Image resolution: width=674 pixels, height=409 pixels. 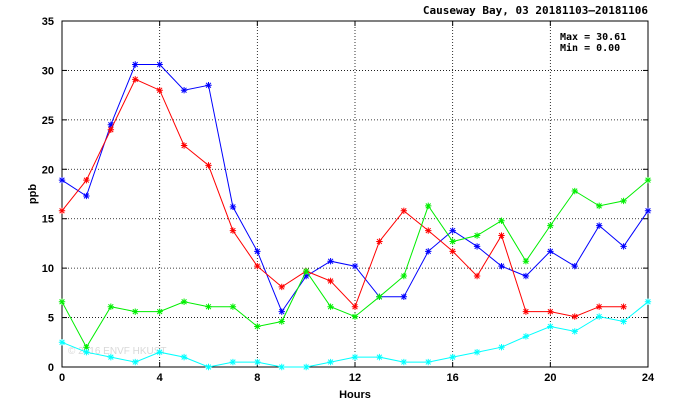 I want to click on y-axis-label: ppb, so click(x=33, y=194).